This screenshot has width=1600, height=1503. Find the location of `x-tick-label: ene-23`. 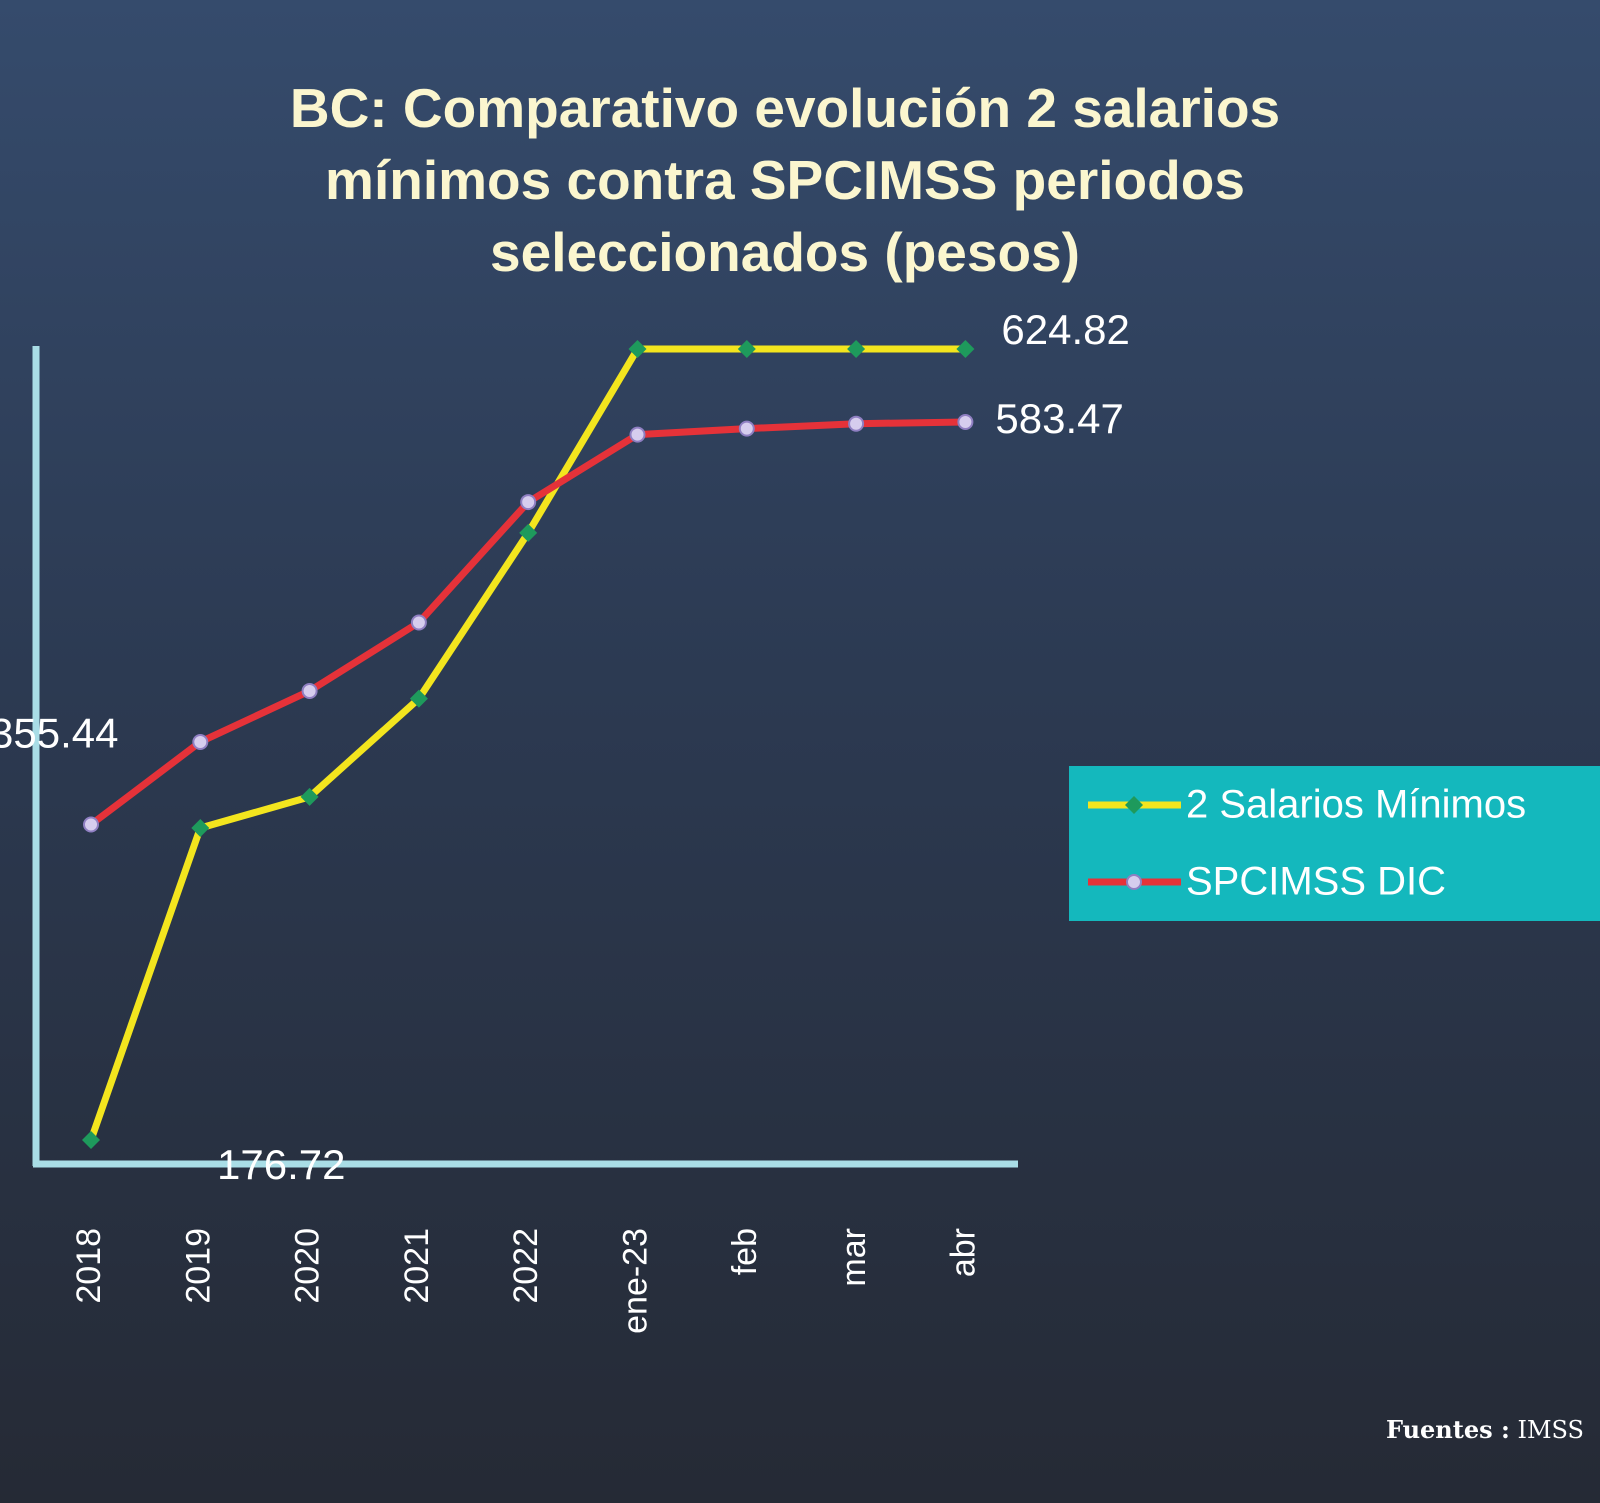

x-tick-label: ene-23 is located at coordinates (635, 1281).